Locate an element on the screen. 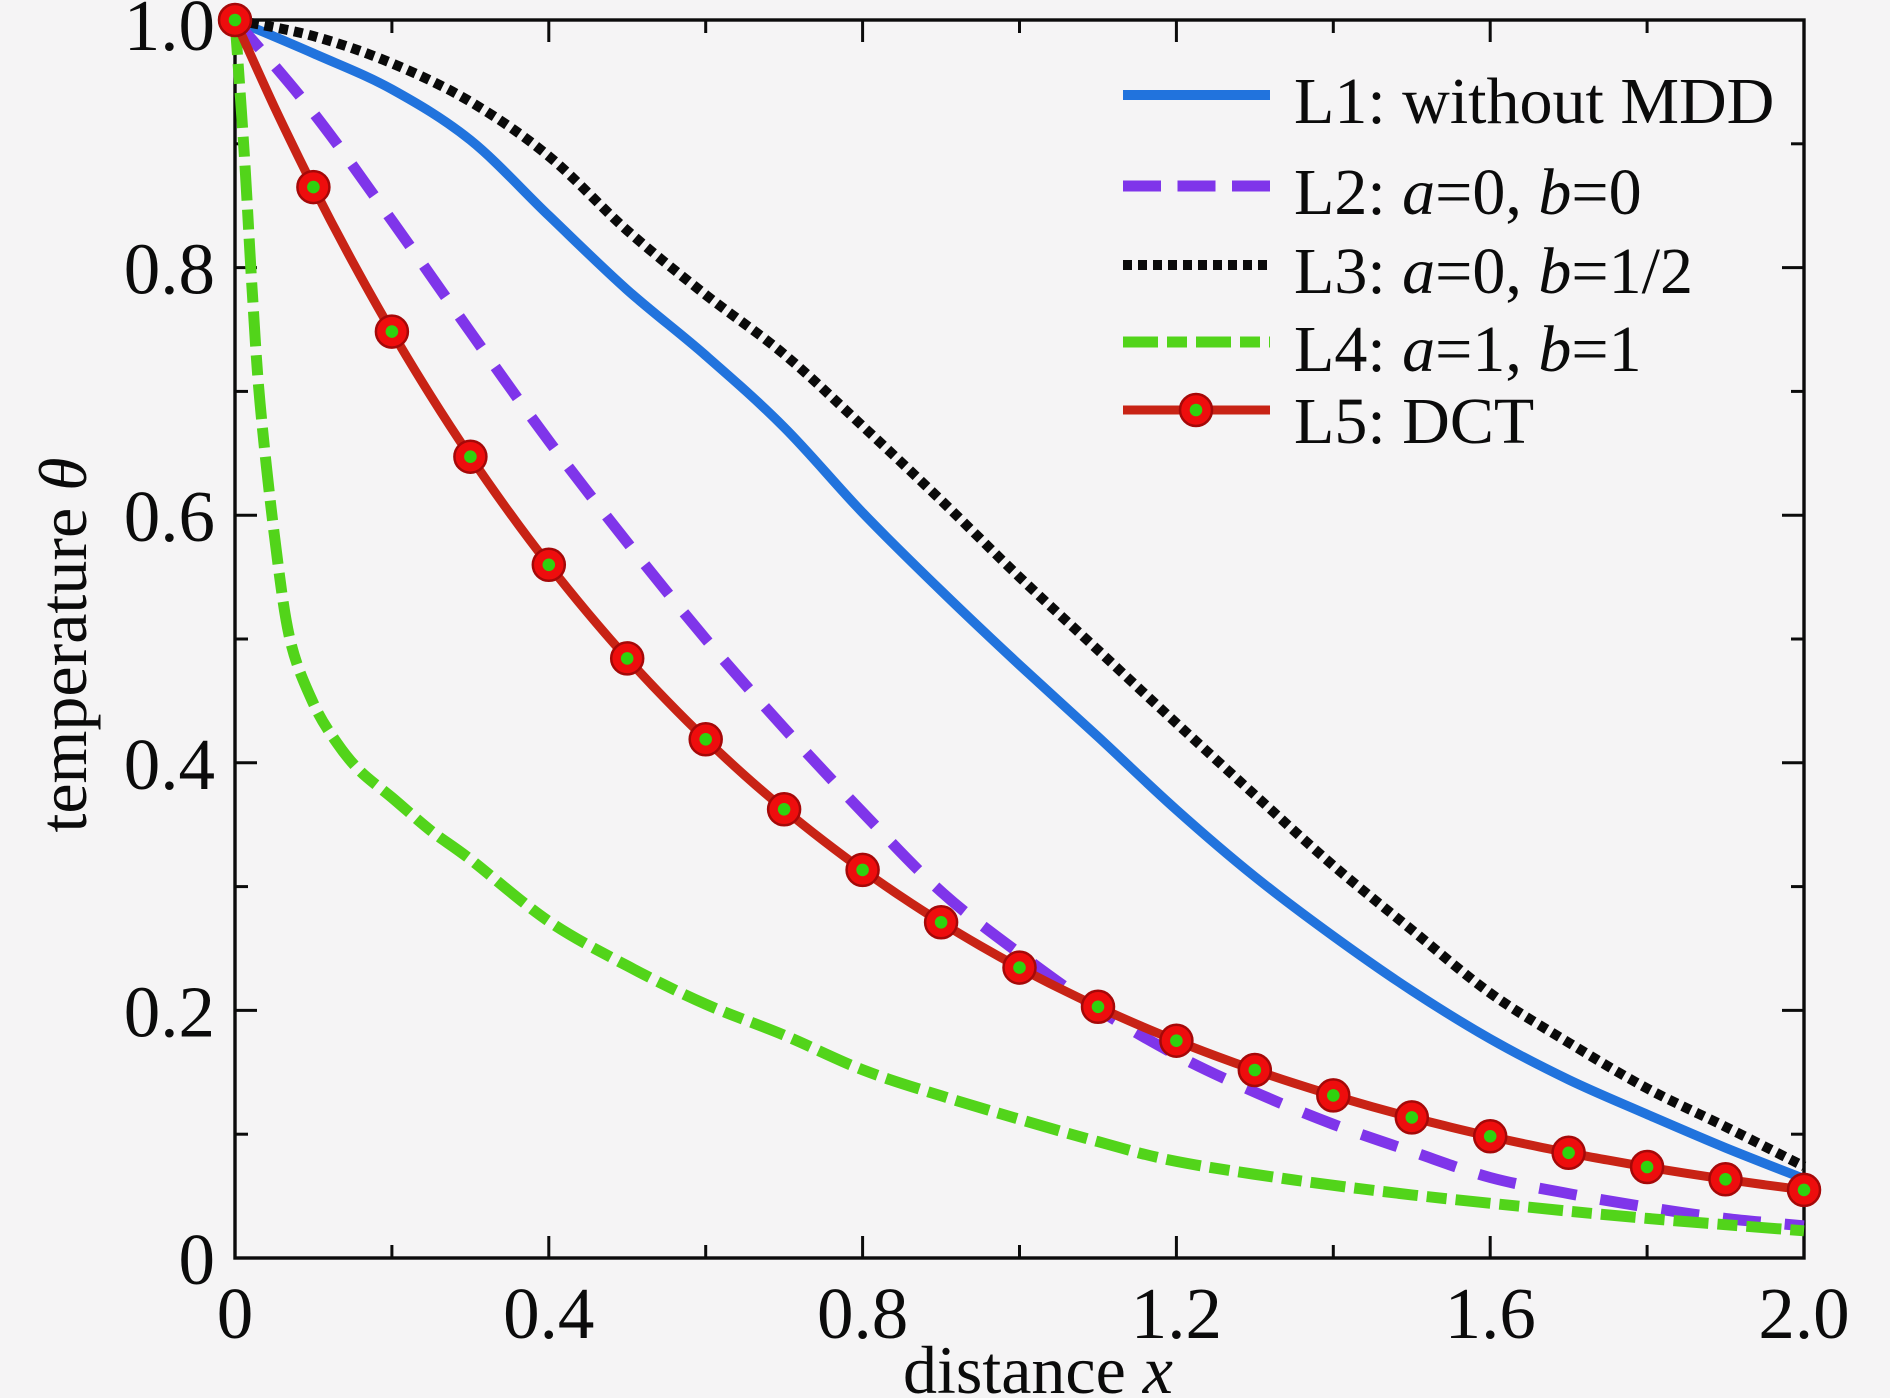 This screenshot has width=1890, height=1398. svg-text: 1.2 is located at coordinates (1176, 1313).